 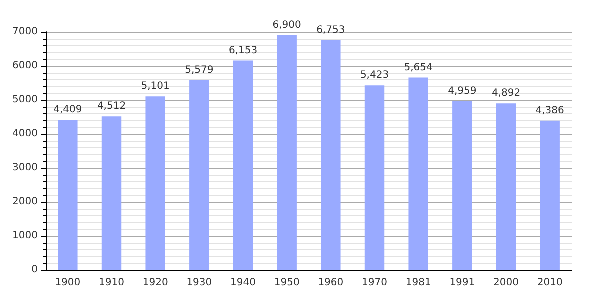 I want to click on x-tick-label: 1970, so click(x=375, y=283).